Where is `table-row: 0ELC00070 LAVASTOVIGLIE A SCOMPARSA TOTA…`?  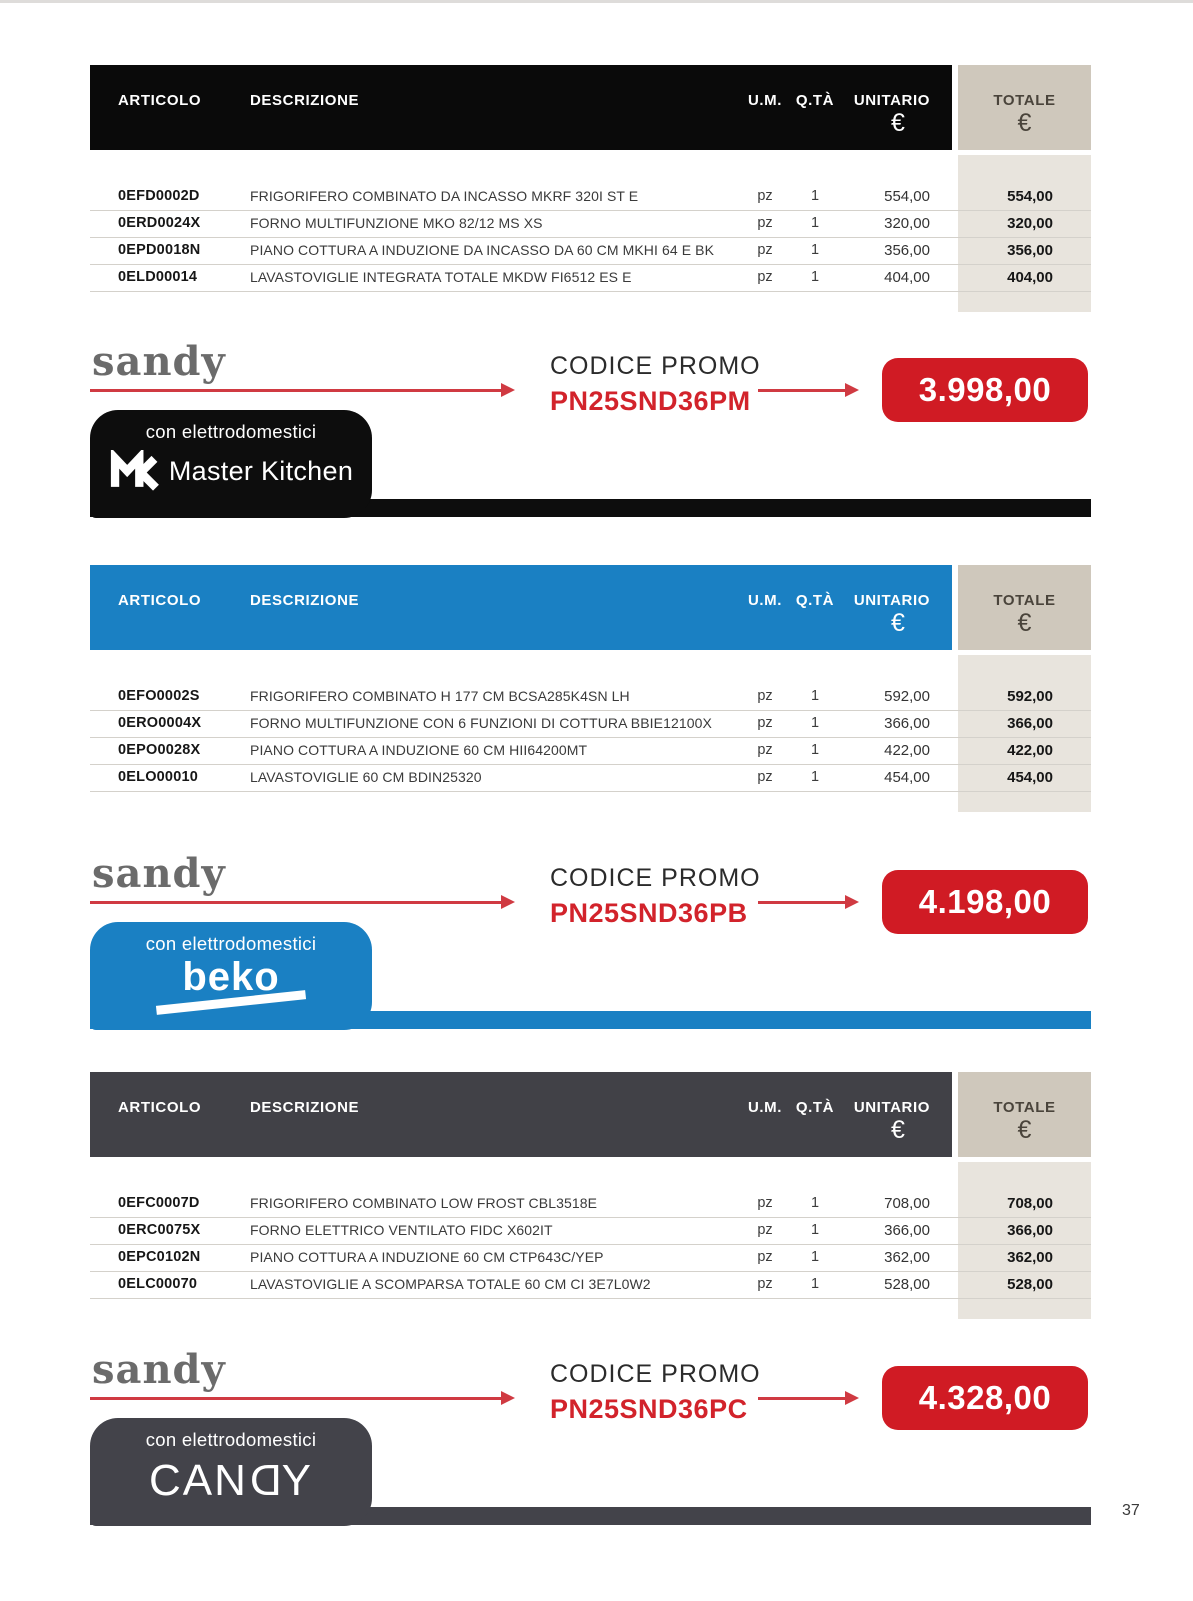 table-row: 0ELC00070 LAVASTOVIGLIE A SCOMPARSA TOTA… is located at coordinates (590, 1284).